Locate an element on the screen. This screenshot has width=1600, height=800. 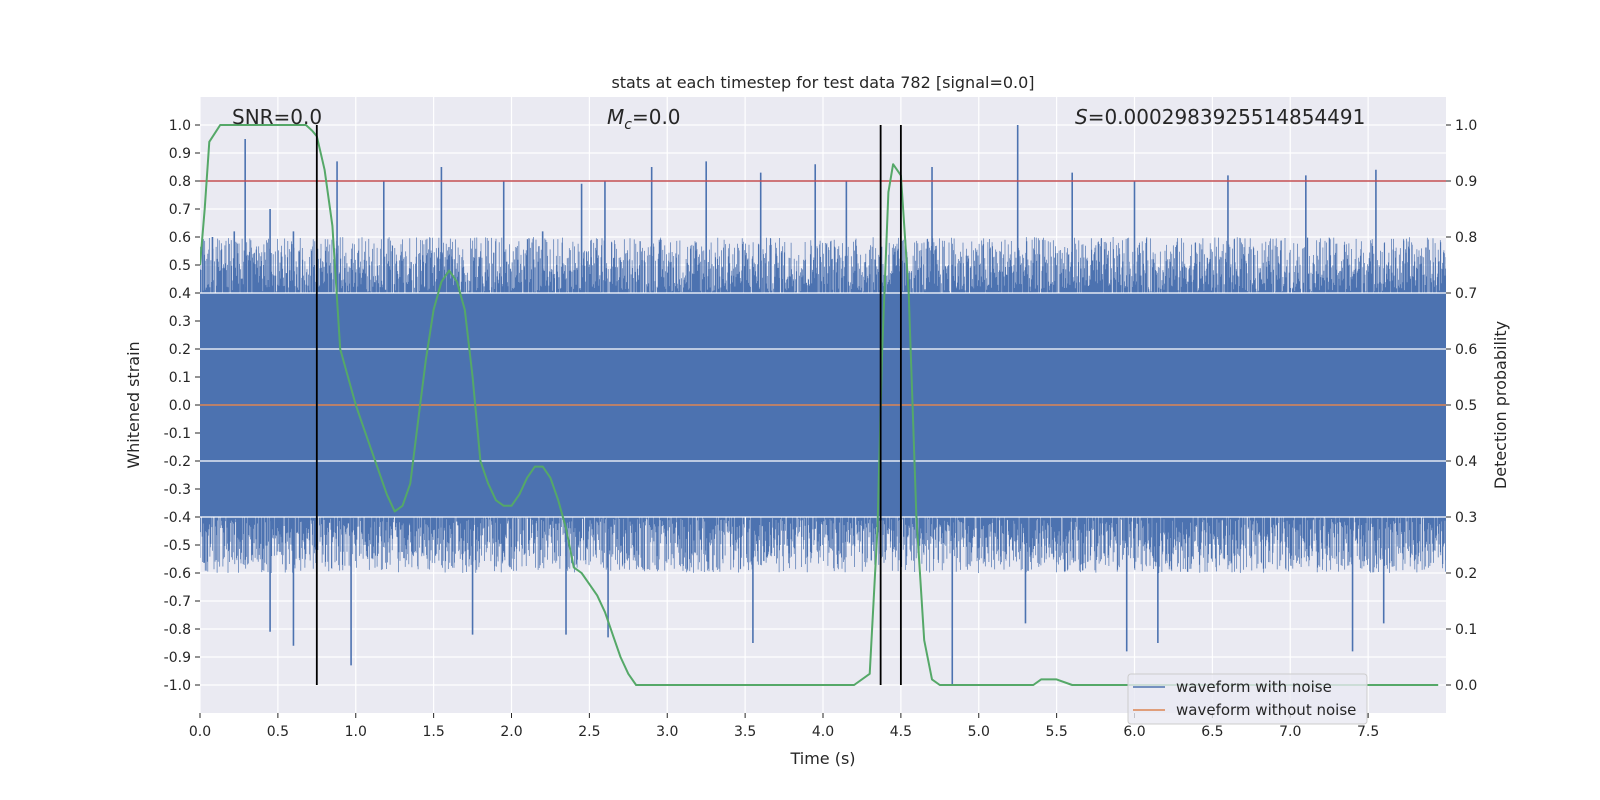
x-tick-label: 4.0 is located at coordinates (823, 732).